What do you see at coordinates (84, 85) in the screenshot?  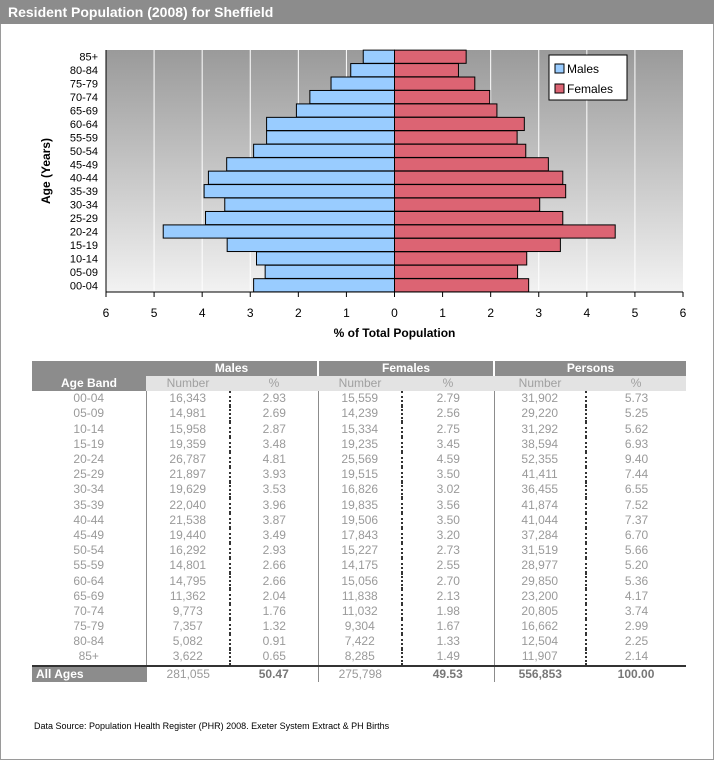 I see `y-tick-label: 75-79` at bounding box center [84, 85].